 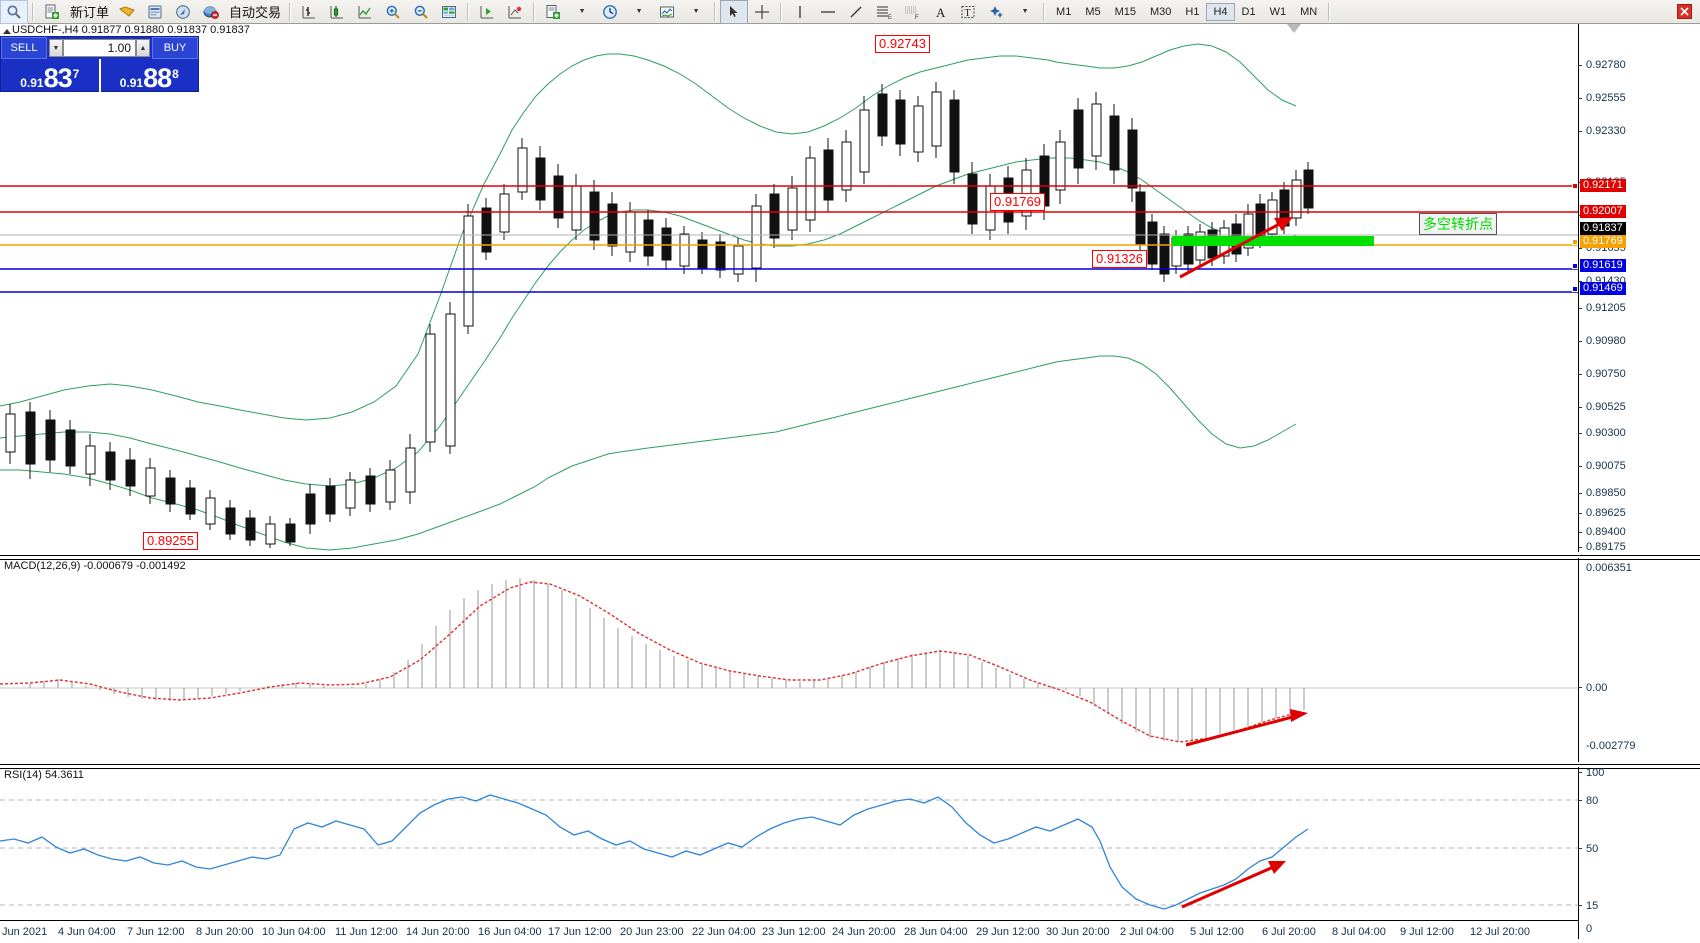 What do you see at coordinates (1093, 11) in the screenshot?
I see `timeframe-m5: M5` at bounding box center [1093, 11].